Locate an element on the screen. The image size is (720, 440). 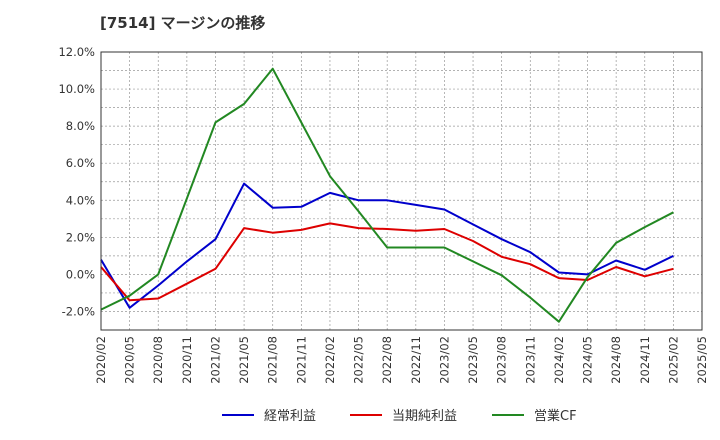
x-tick-label: 2025/02 is located at coordinates (673, 360).